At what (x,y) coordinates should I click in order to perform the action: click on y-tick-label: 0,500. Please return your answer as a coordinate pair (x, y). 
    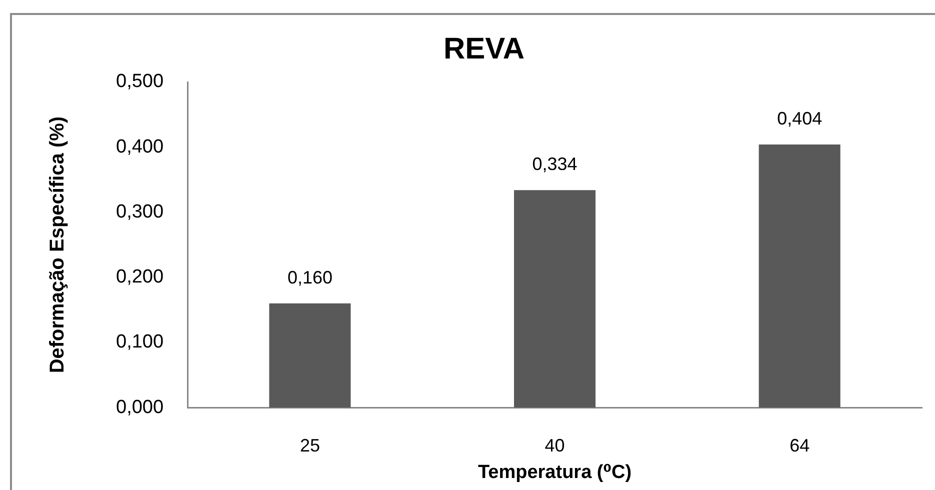
    Looking at the image, I should click on (140, 81).